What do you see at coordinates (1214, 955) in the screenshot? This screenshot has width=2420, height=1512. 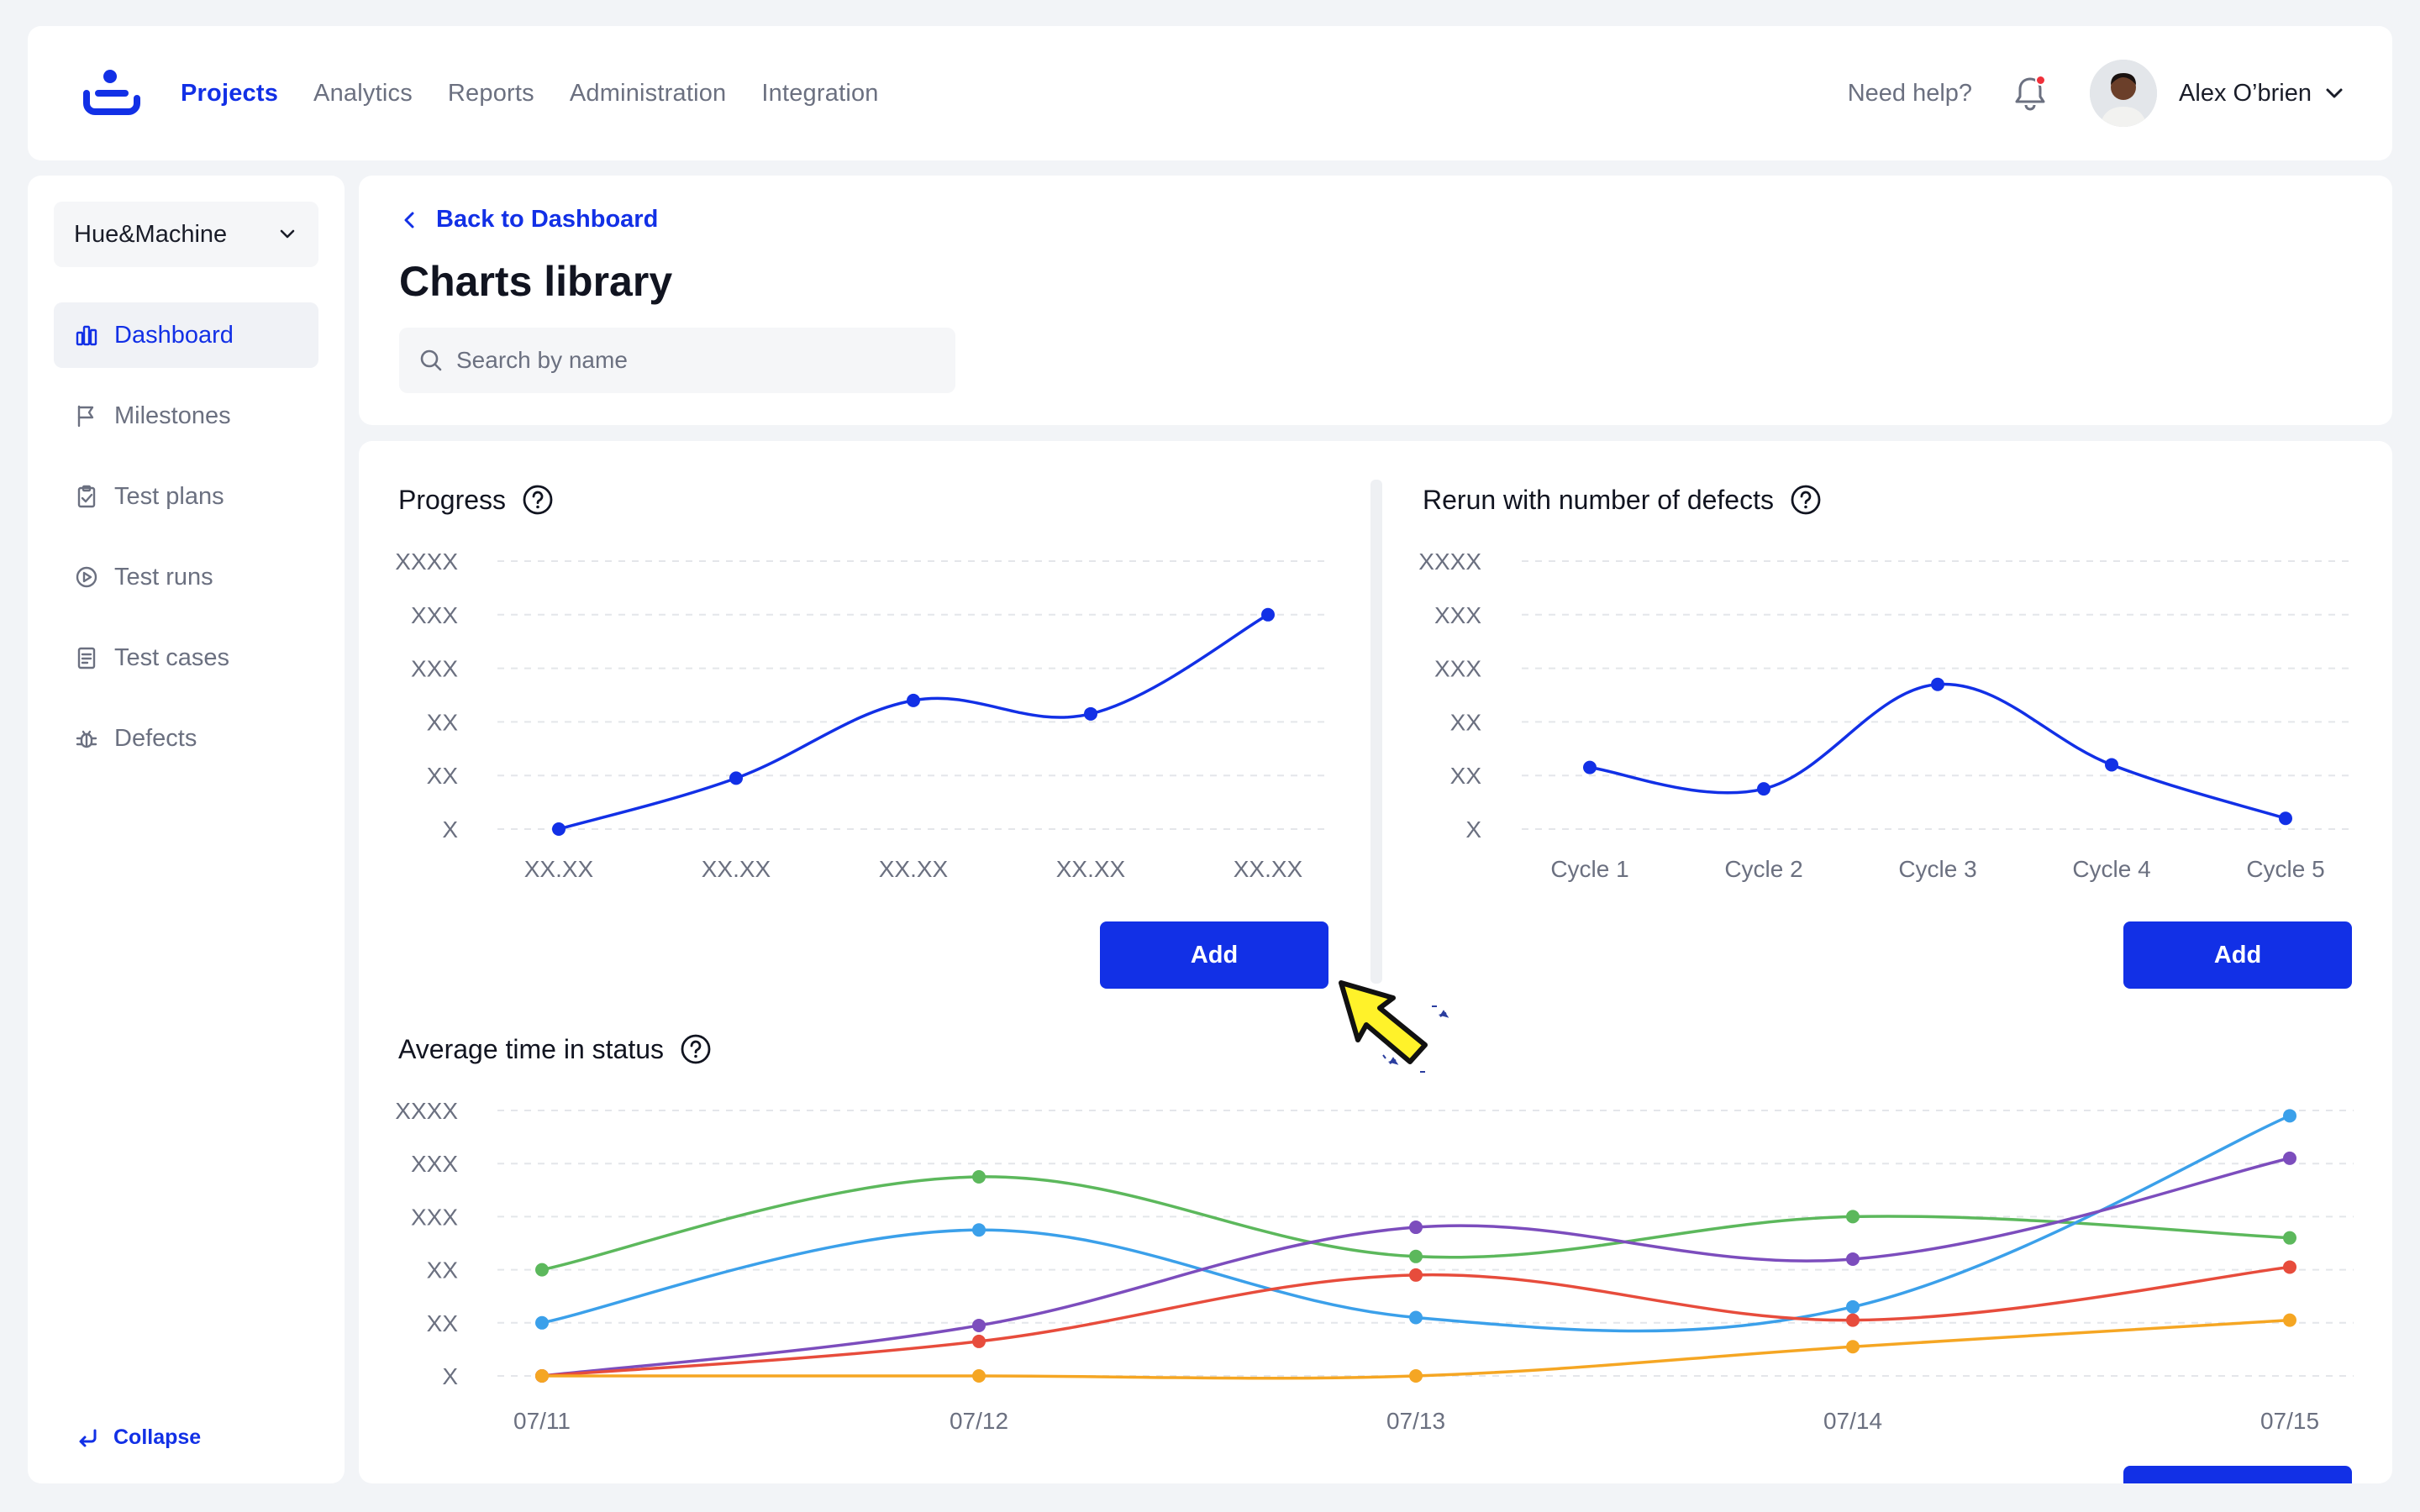 I see `progress-add-button: Add` at bounding box center [1214, 955].